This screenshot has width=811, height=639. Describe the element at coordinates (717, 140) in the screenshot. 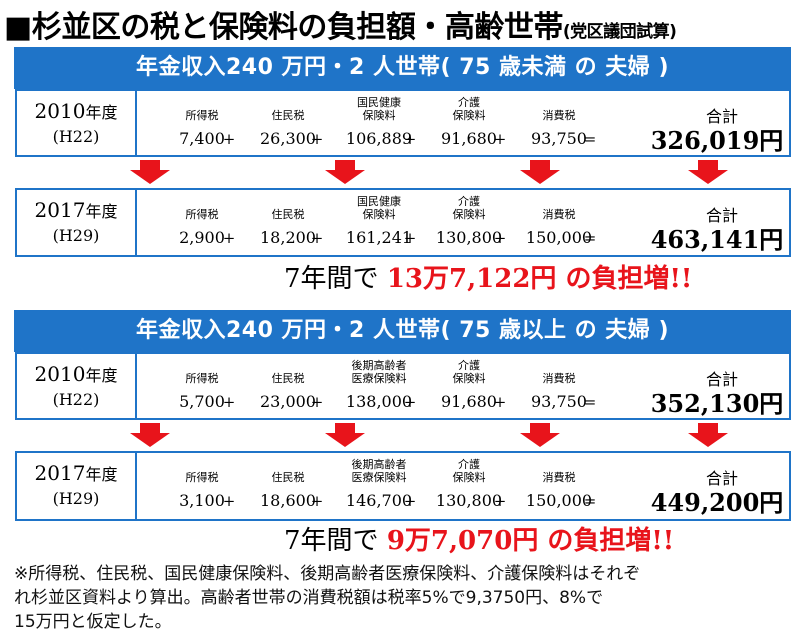

I see `total-value: 326,019円` at that location.